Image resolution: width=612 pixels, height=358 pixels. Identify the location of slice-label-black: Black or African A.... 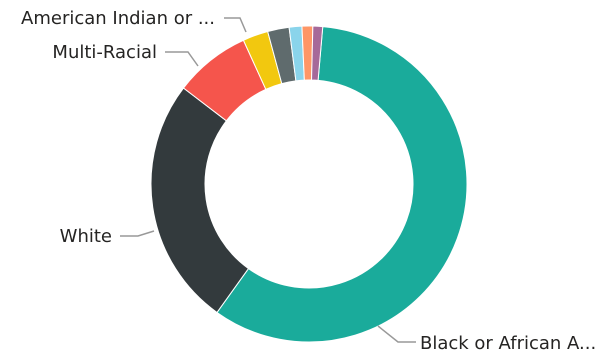
(508, 343).